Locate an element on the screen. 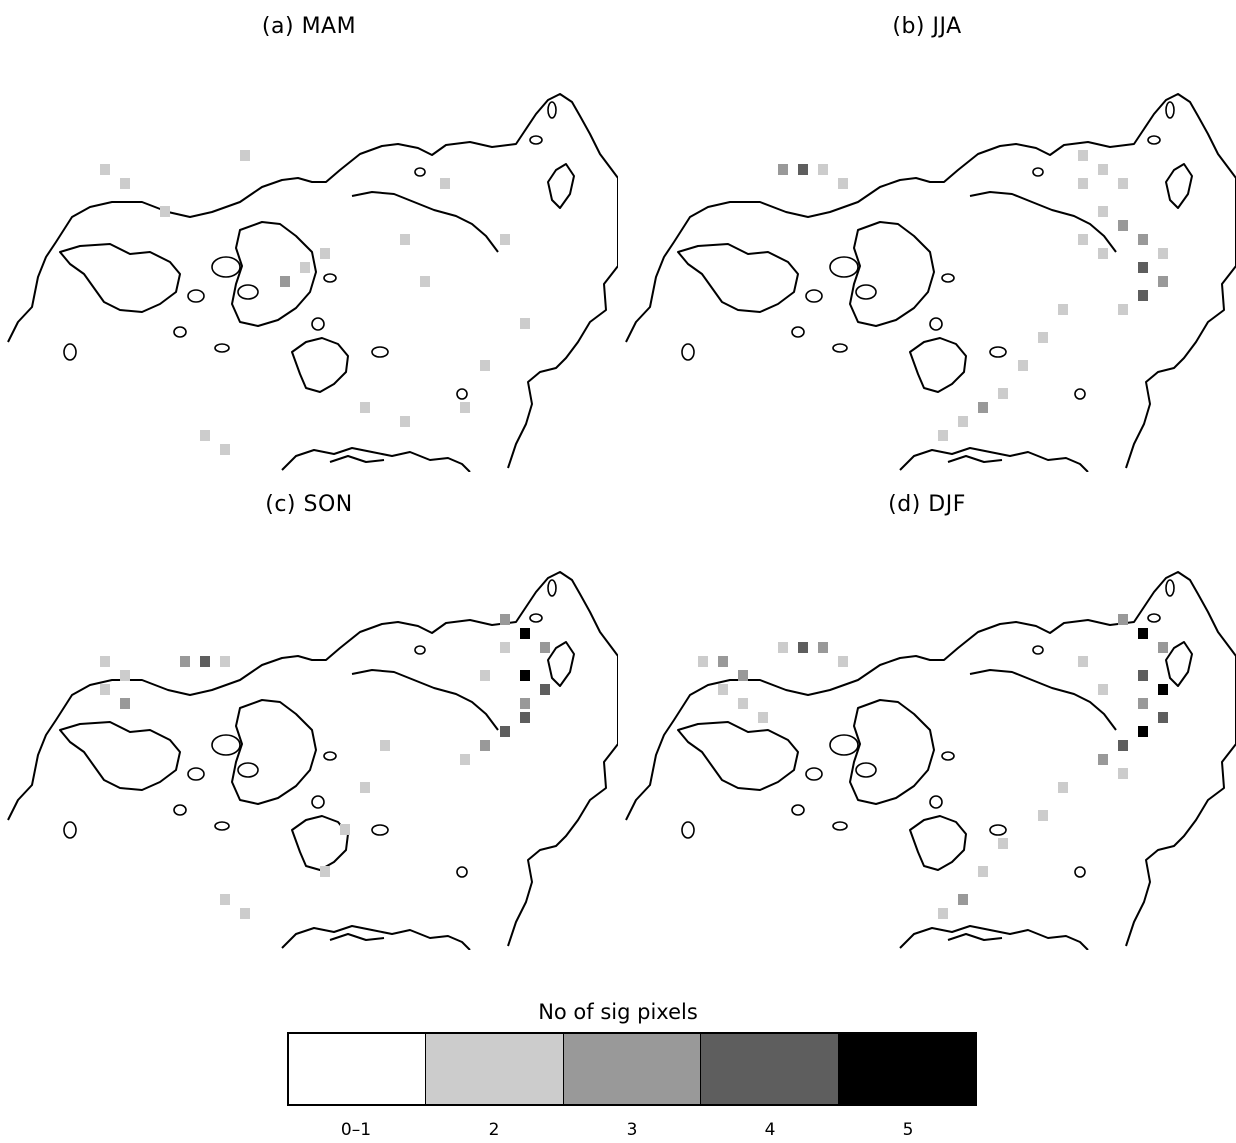 This screenshot has width=1236, height=1143. colorbar-label: 5 is located at coordinates (908, 1130).